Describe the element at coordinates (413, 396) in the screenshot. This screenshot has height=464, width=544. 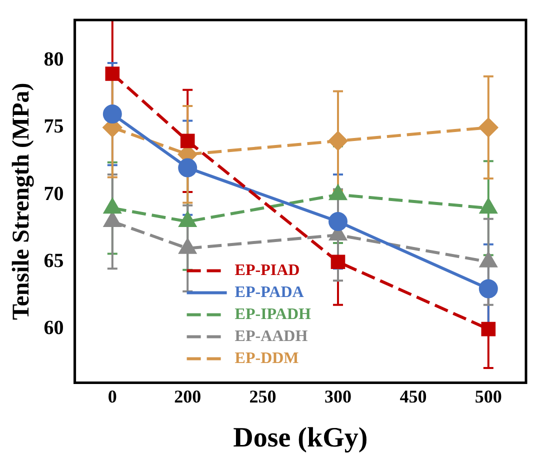
I see `x-tick-label: 450` at that location.